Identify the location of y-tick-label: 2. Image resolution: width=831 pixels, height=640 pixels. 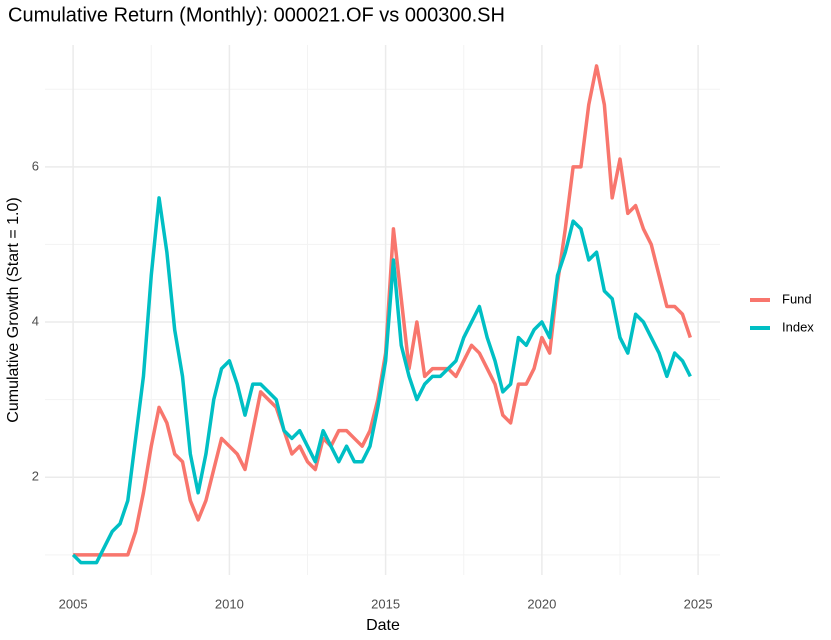
(35, 476).